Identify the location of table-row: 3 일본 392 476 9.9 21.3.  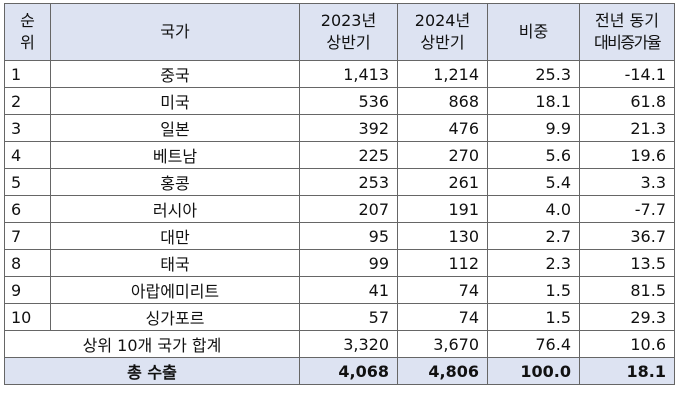
(339, 128).